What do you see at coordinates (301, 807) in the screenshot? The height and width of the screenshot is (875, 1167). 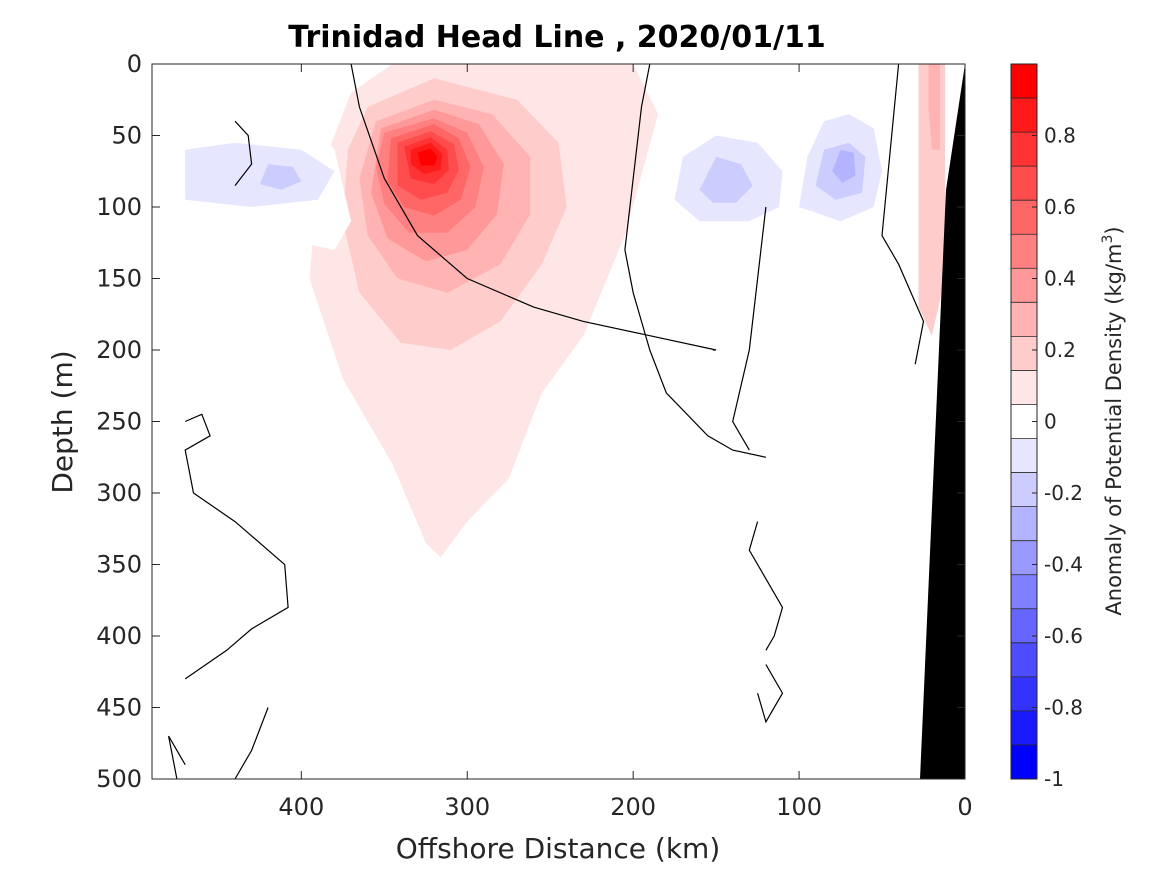 I see `x-tick-label: 400` at bounding box center [301, 807].